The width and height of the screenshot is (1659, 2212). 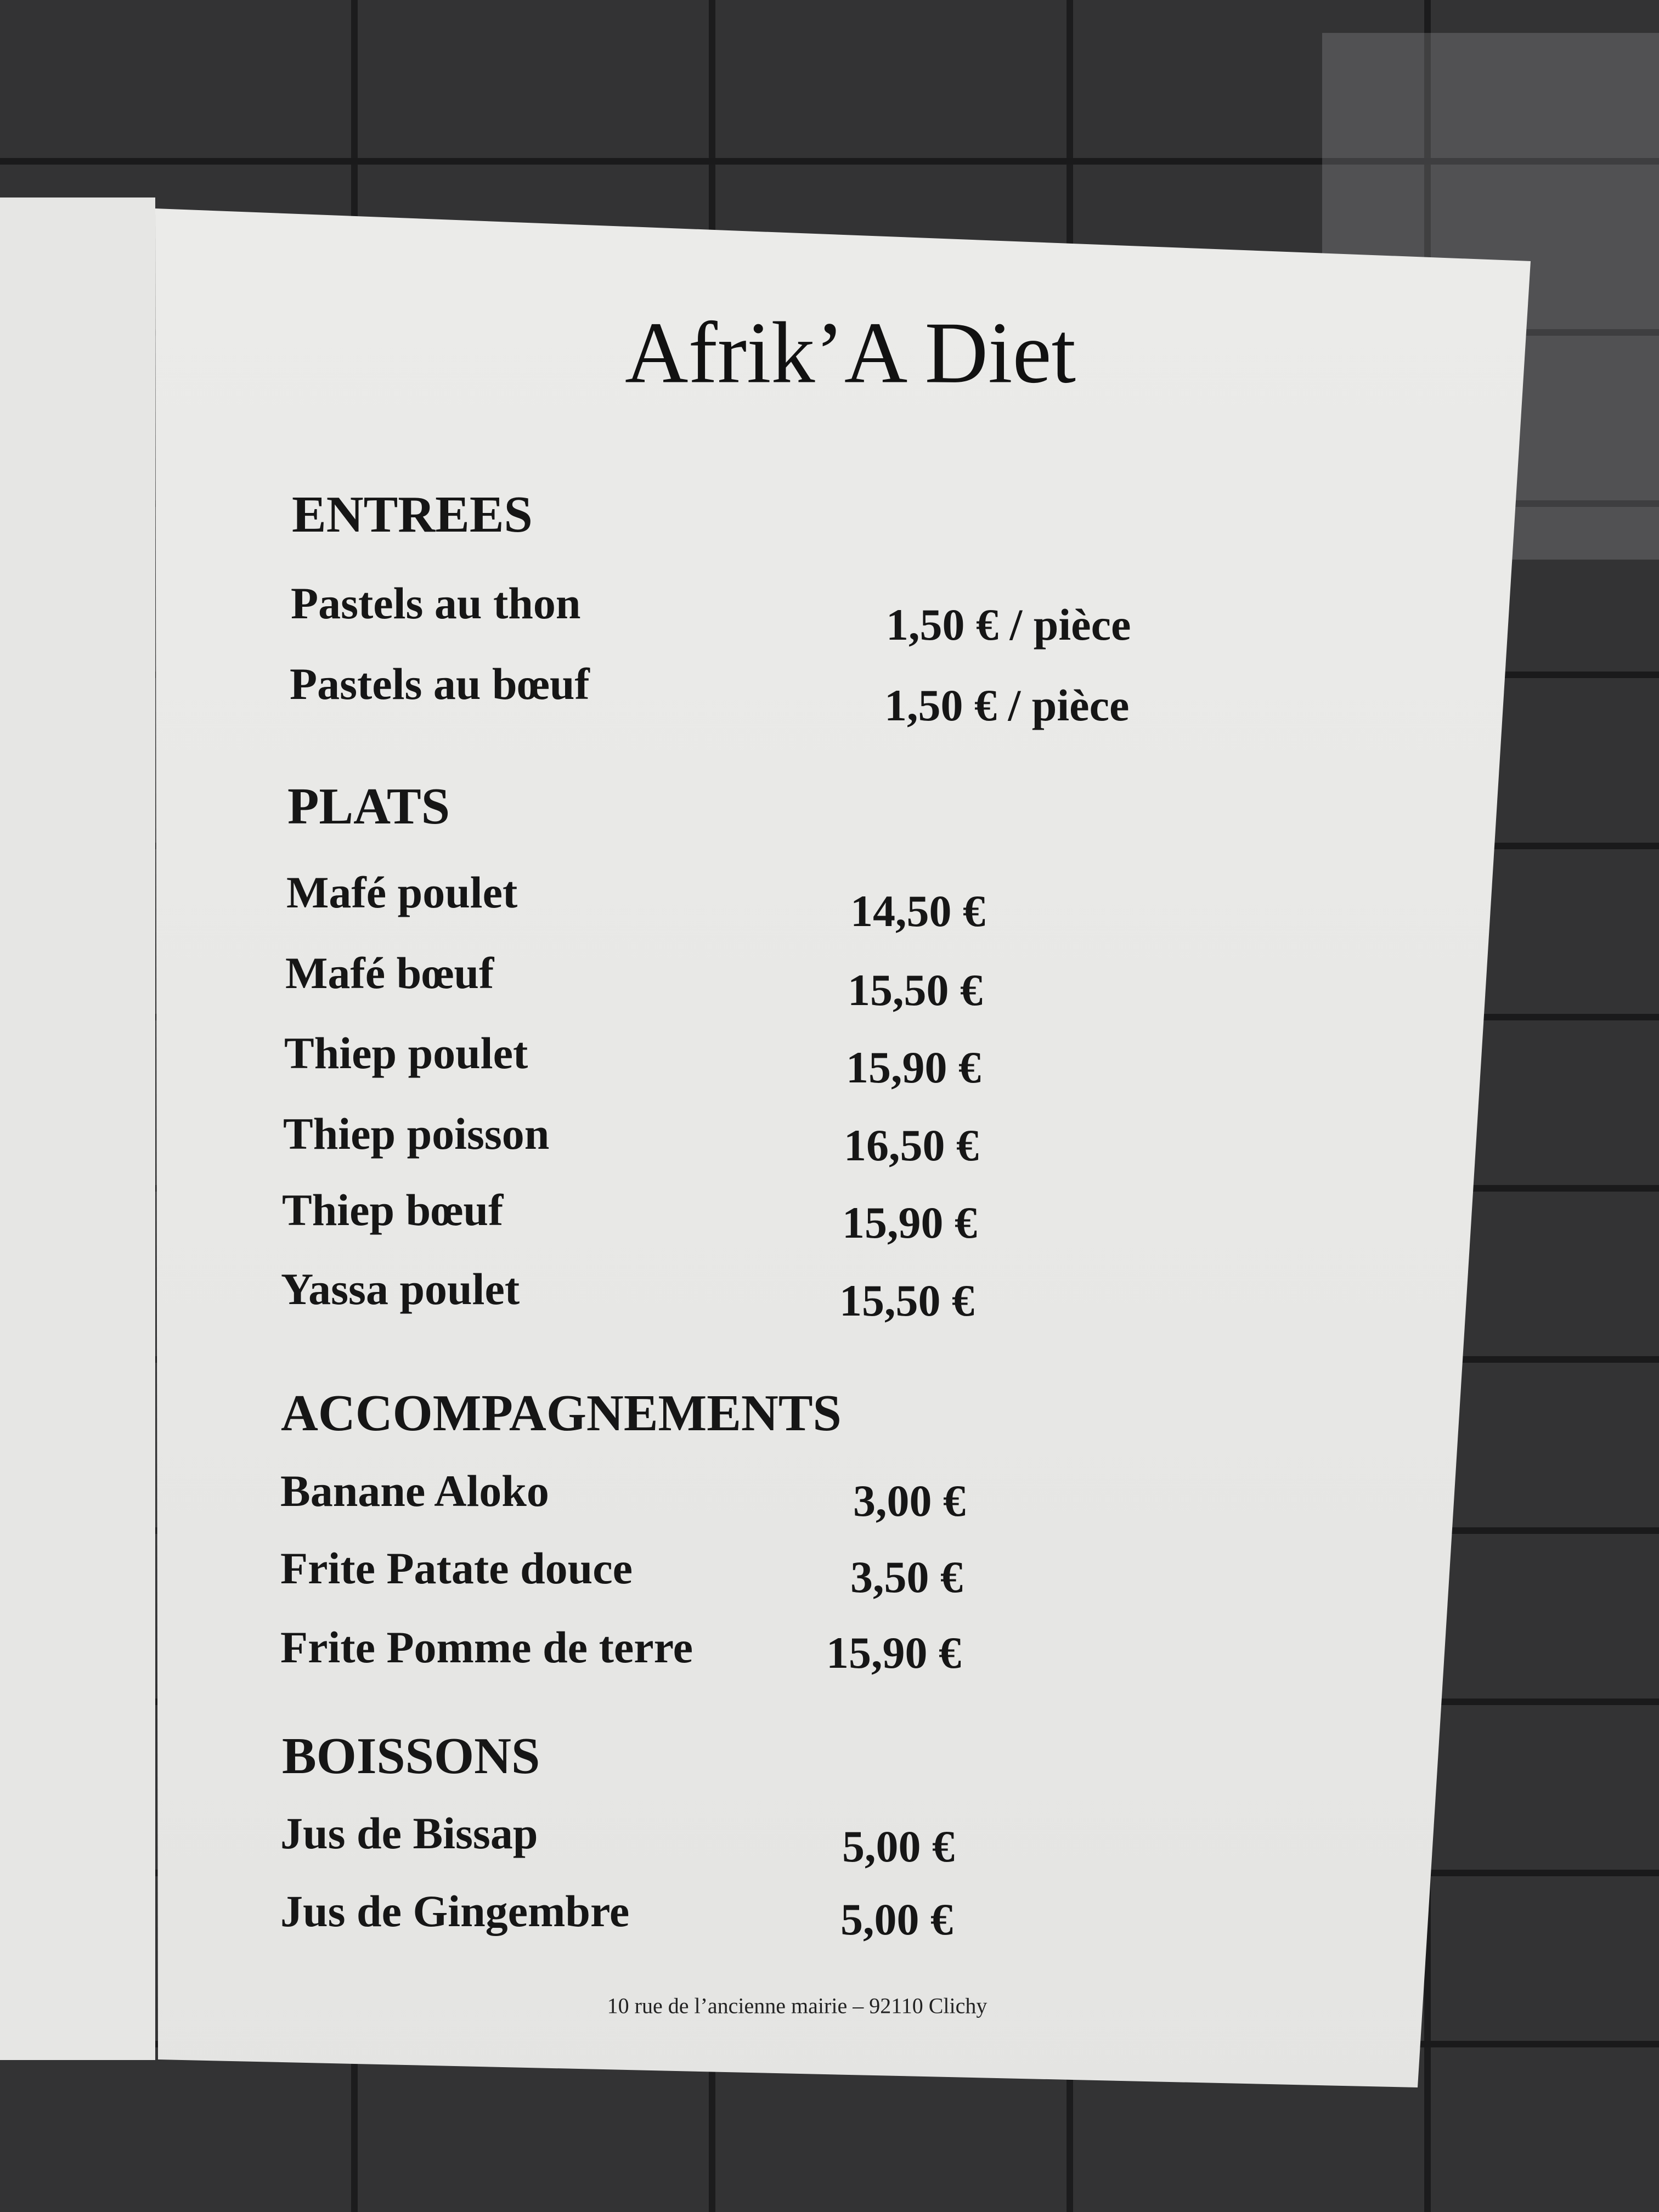 What do you see at coordinates (561, 1414) in the screenshot?
I see `section-heading-accompagnements: ACCOMPAGNEMENTS` at bounding box center [561, 1414].